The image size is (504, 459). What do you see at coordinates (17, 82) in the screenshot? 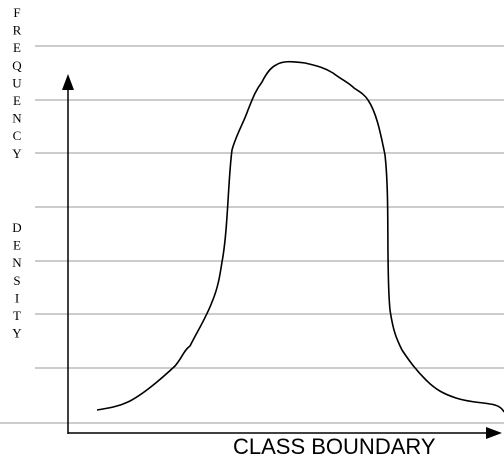
I see `y-axis-label-letter: U` at bounding box center [17, 82].